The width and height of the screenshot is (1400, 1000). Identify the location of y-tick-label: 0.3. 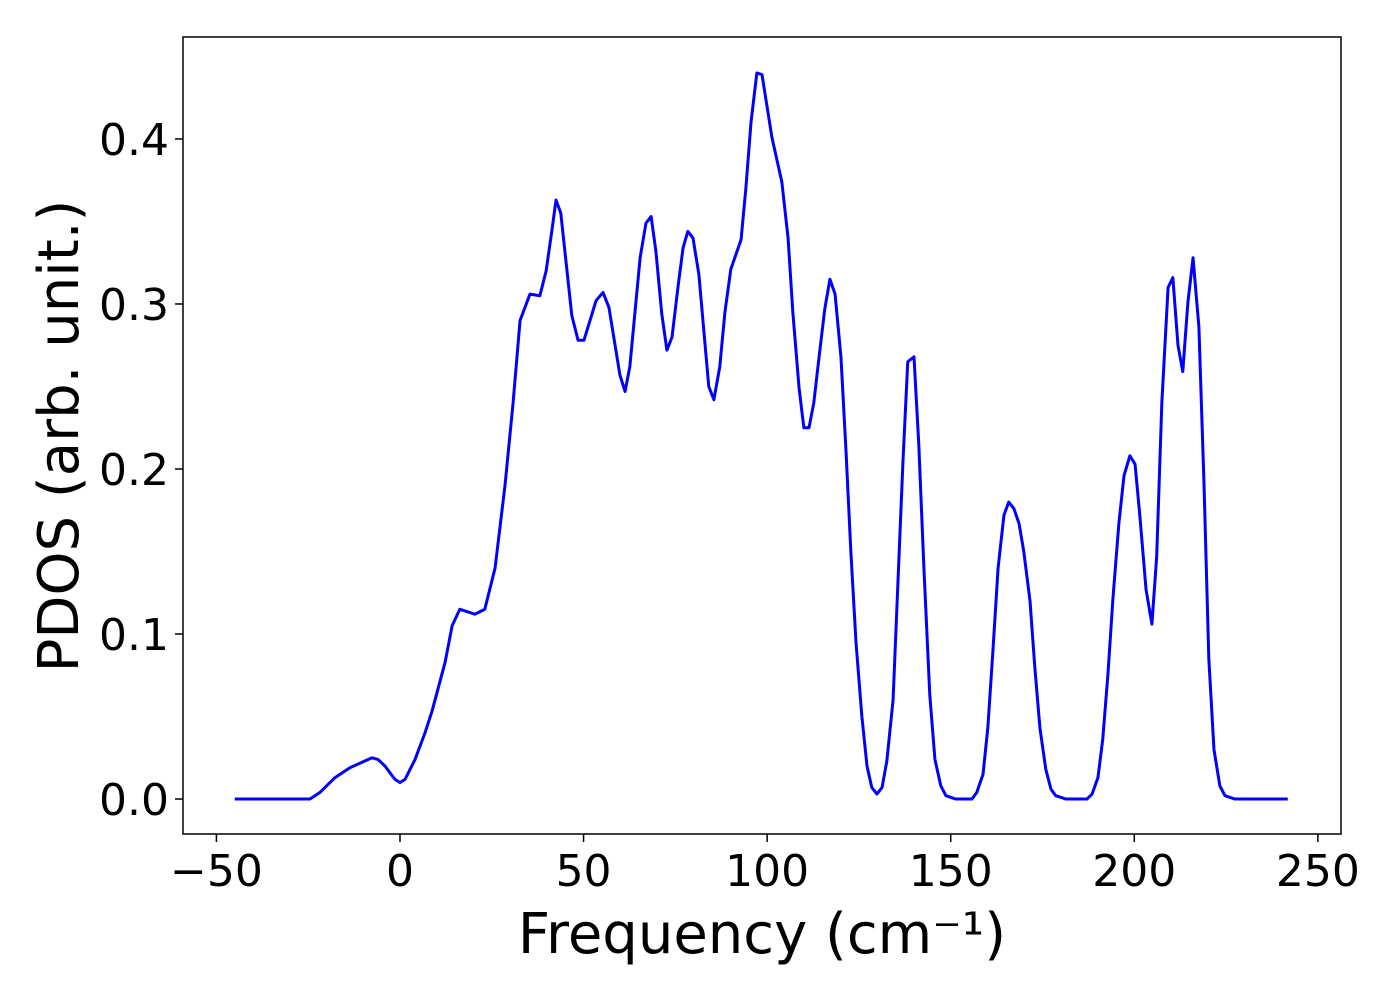
(134, 305).